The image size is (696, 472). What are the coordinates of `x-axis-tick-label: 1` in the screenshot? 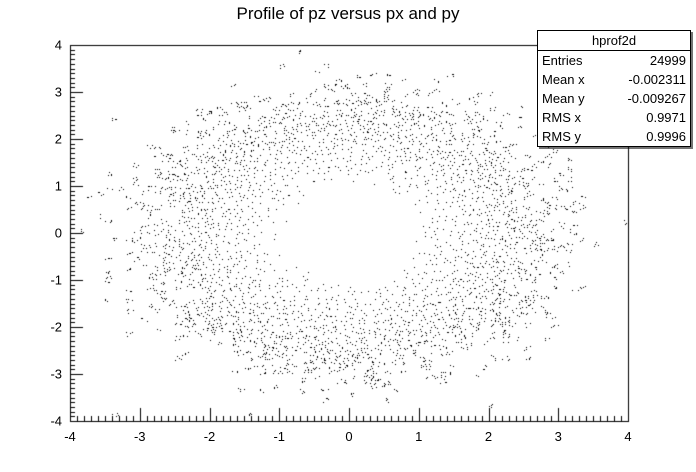 It's located at (419, 436).